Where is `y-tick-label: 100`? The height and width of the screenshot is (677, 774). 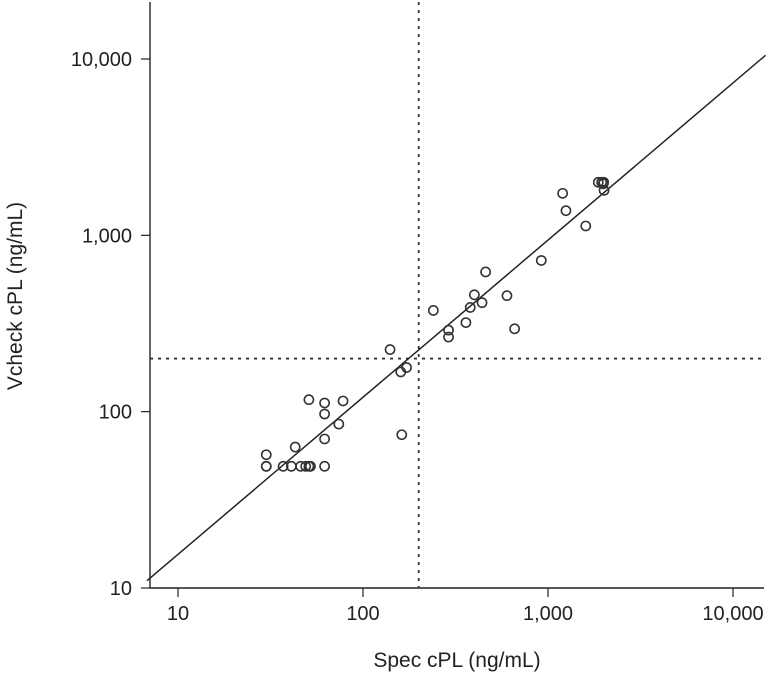 y-tick-label: 100 is located at coordinates (115, 413).